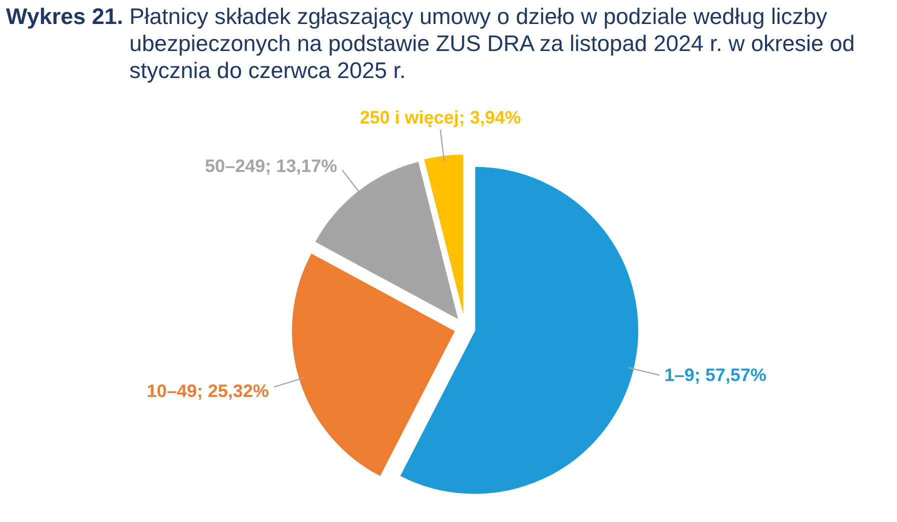 Image resolution: width=897 pixels, height=522 pixels. Describe the element at coordinates (271, 166) in the screenshot. I see `slice-label: 50–249; 13,17%` at that location.